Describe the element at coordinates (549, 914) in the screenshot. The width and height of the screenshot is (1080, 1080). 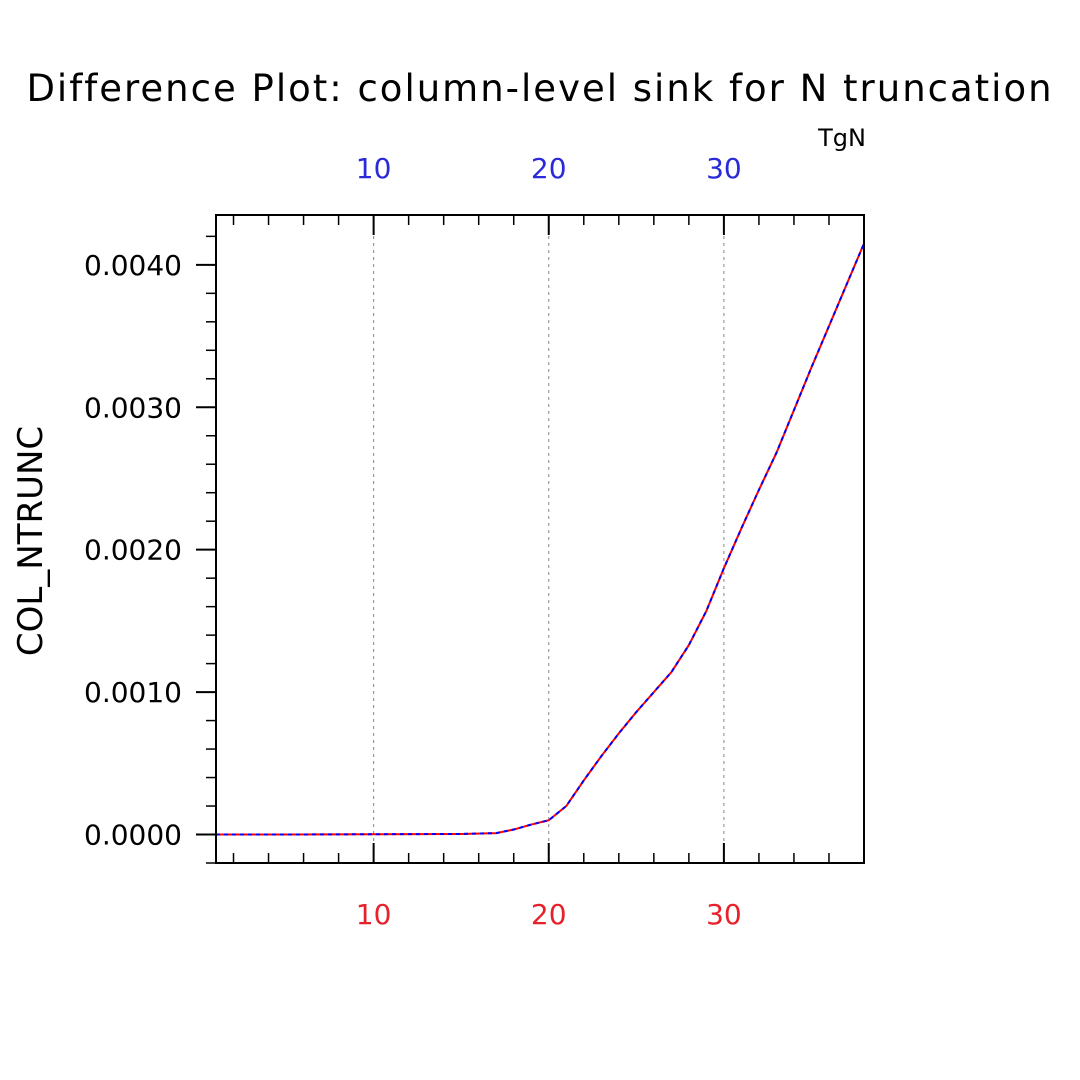
I see `x-tick-label-bottom: 20` at that location.